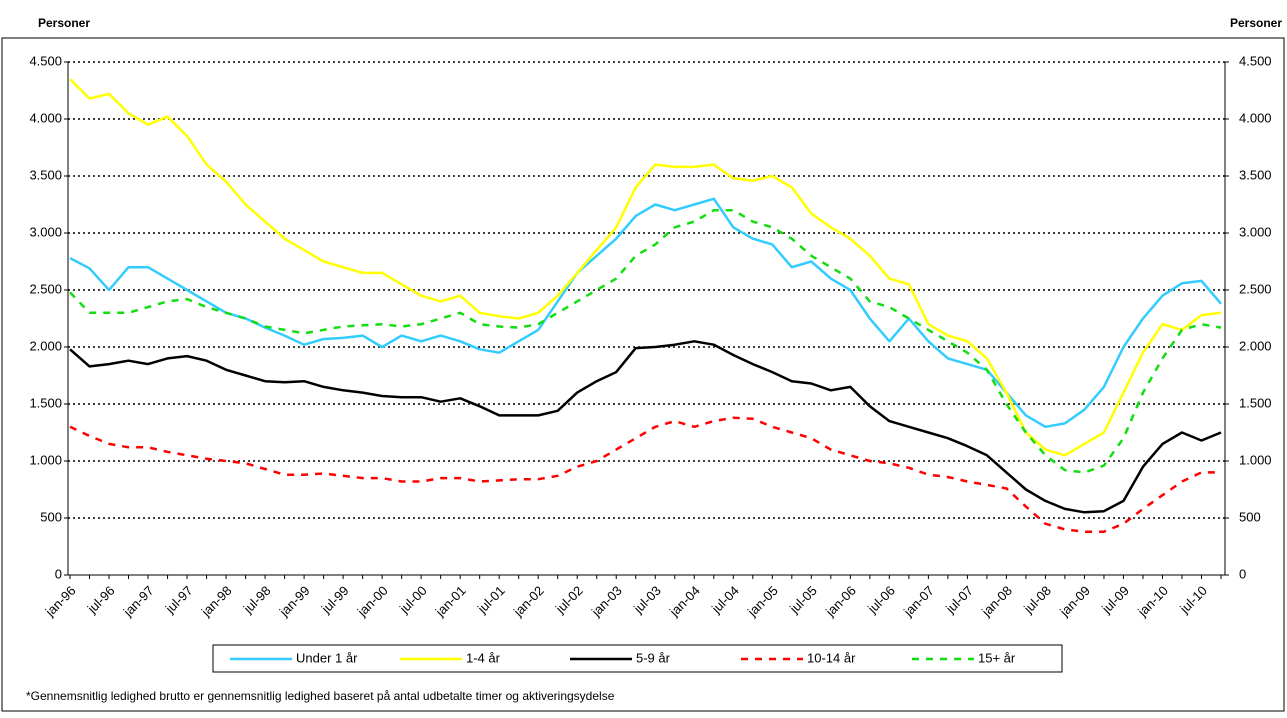 Image resolution: width=1287 pixels, height=718 pixels. Describe the element at coordinates (179, 600) in the screenshot. I see `x-tick-label: jul-97` at that location.